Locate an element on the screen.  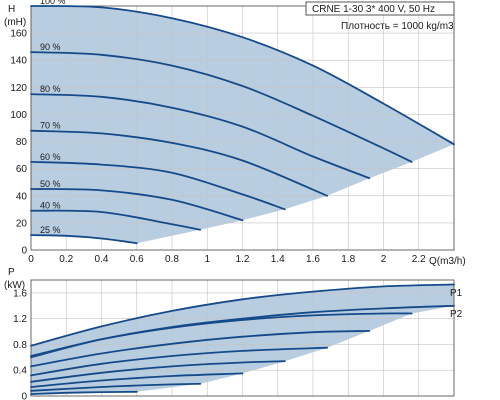
y-tick-label: 60 is located at coordinates (22, 169).